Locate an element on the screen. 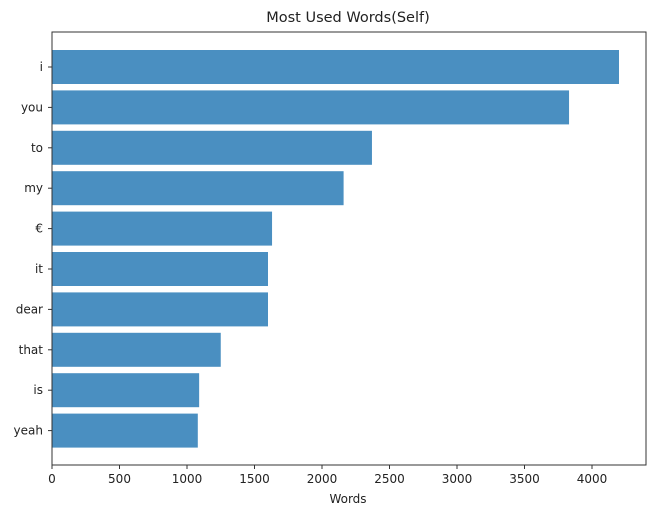  y-axis-ticks: i you to my € it dear that is yeah is located at coordinates (33, 249).